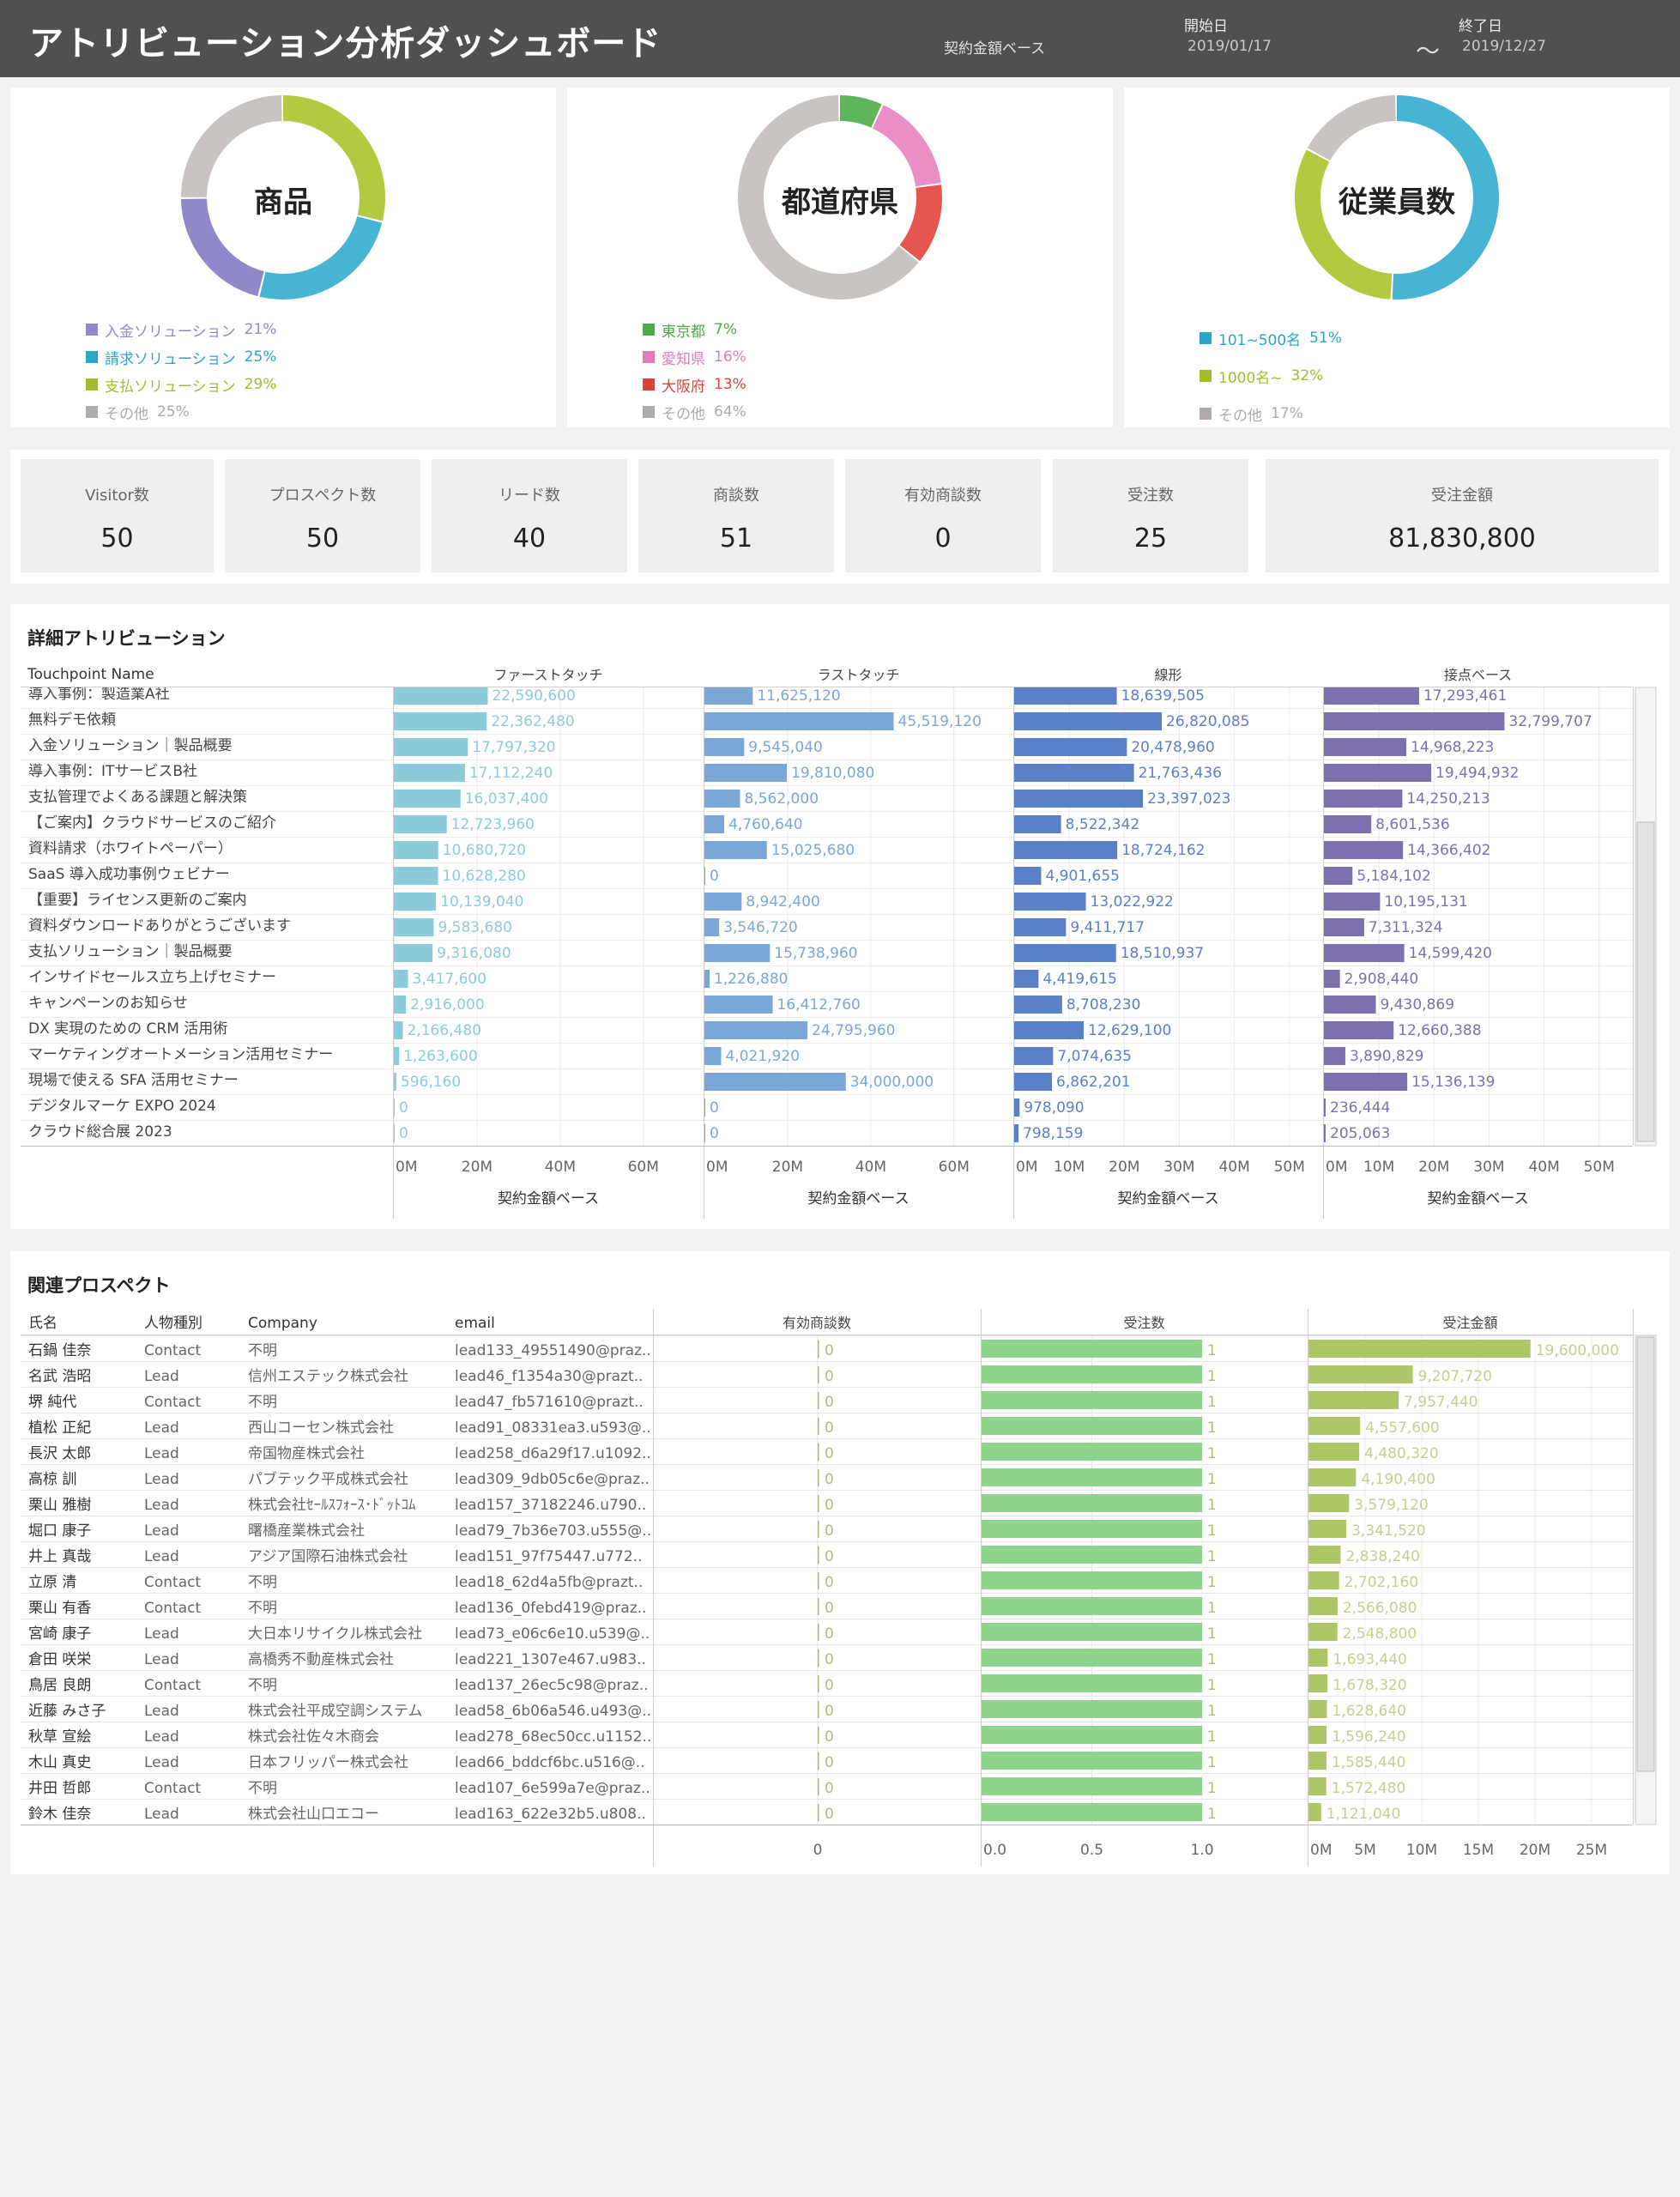 This screenshot has width=1680, height=2197. What do you see at coordinates (328, 1376) in the screenshot?
I see `prospect-cell: 信州エステック株式会社` at bounding box center [328, 1376].